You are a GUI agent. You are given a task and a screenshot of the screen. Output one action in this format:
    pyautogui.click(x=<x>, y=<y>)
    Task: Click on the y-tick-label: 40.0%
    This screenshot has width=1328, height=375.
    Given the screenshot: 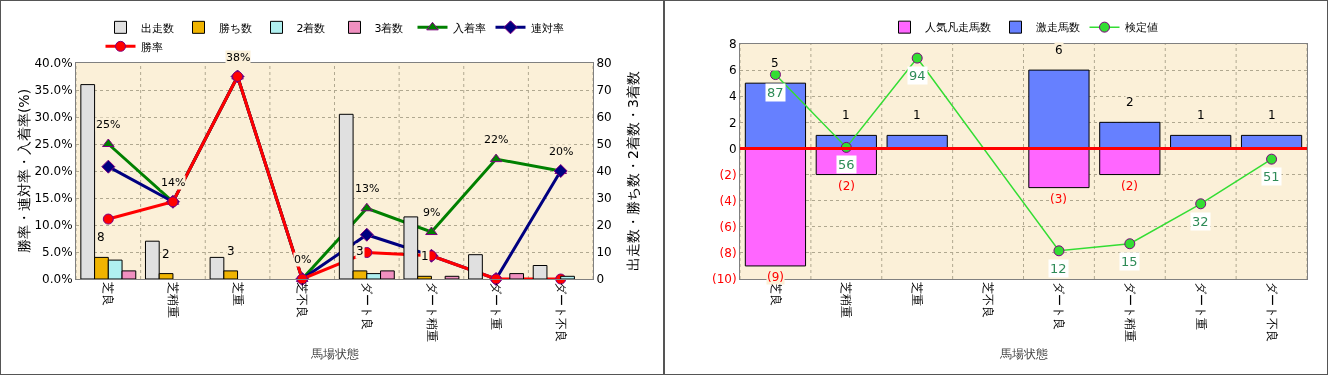 What is the action you would take?
    pyautogui.click(x=53, y=63)
    